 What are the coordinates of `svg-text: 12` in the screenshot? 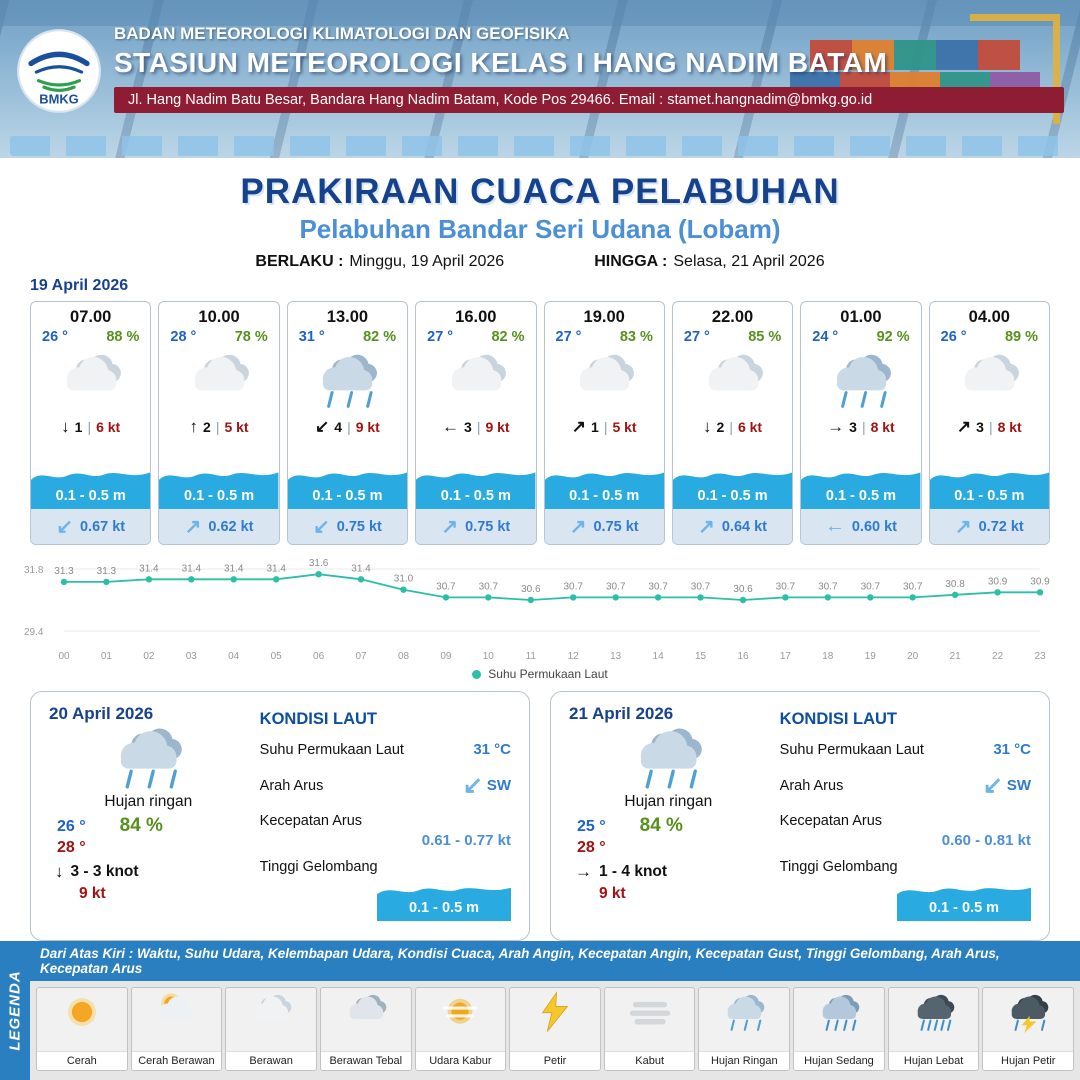 It's located at (574, 656).